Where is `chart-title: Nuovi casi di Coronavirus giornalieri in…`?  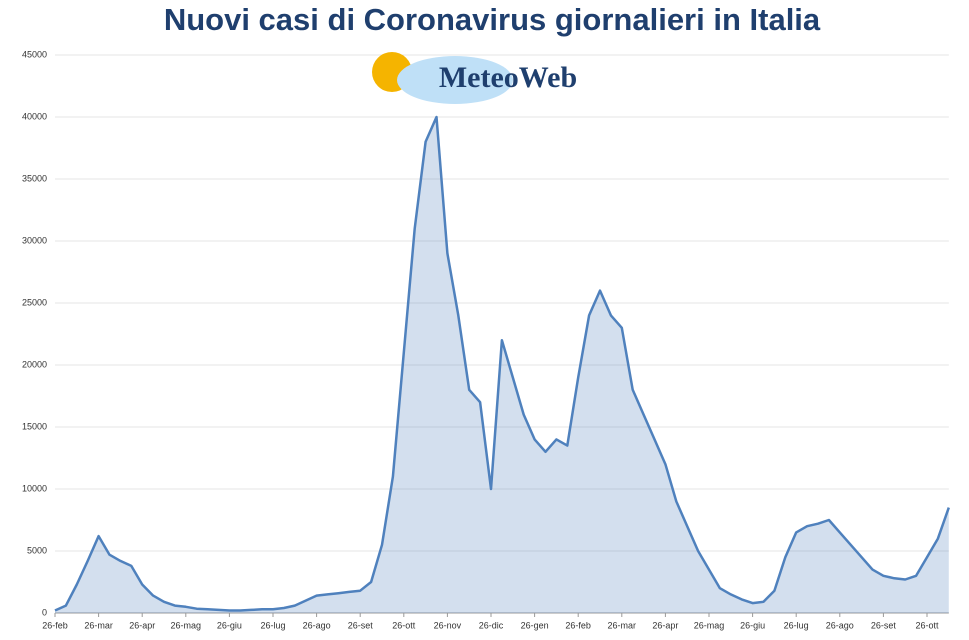 chart-title: Nuovi casi di Coronavirus giornalieri in… is located at coordinates (492, 19).